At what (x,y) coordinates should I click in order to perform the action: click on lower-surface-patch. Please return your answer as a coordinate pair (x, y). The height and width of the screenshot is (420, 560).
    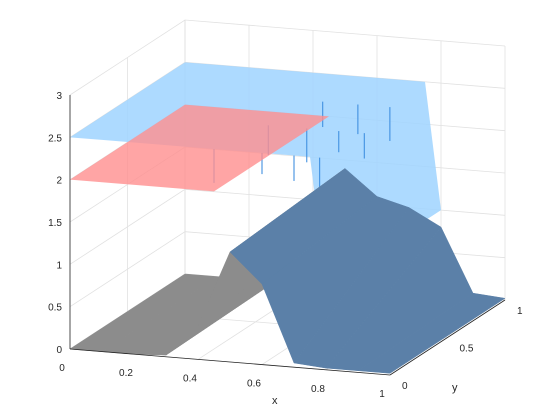
    Looking at the image, I should click on (431, 333).